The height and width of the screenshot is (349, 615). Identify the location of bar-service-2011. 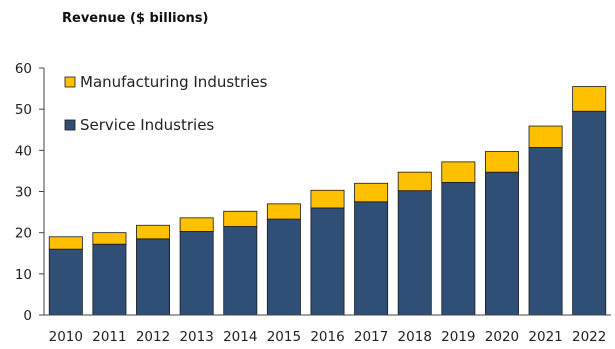
(109, 279).